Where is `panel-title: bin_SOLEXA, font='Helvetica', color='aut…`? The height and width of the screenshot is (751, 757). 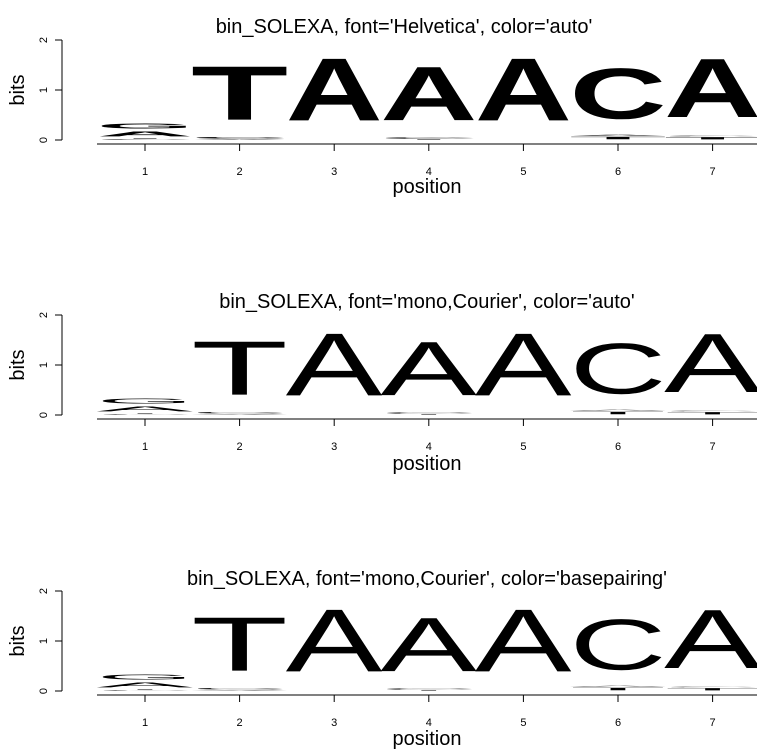
panel-title: bin_SOLEXA, font='Helvetica', color='aut… is located at coordinates (404, 27).